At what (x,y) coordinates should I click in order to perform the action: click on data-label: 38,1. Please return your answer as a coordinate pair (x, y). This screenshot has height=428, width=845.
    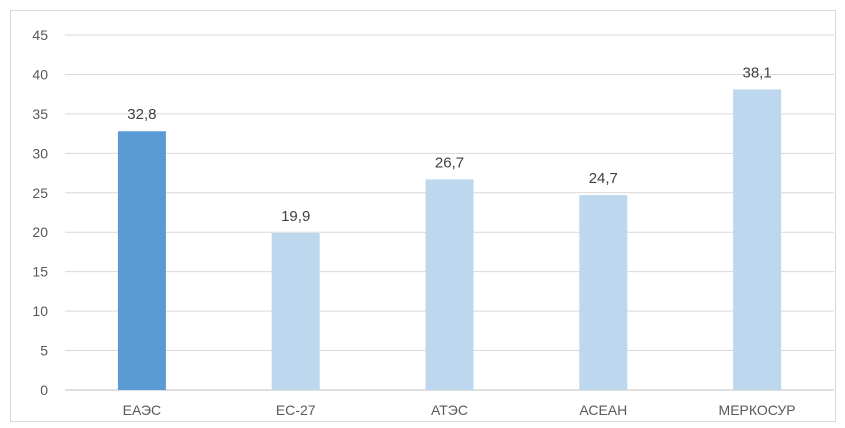
    Looking at the image, I should click on (756, 72).